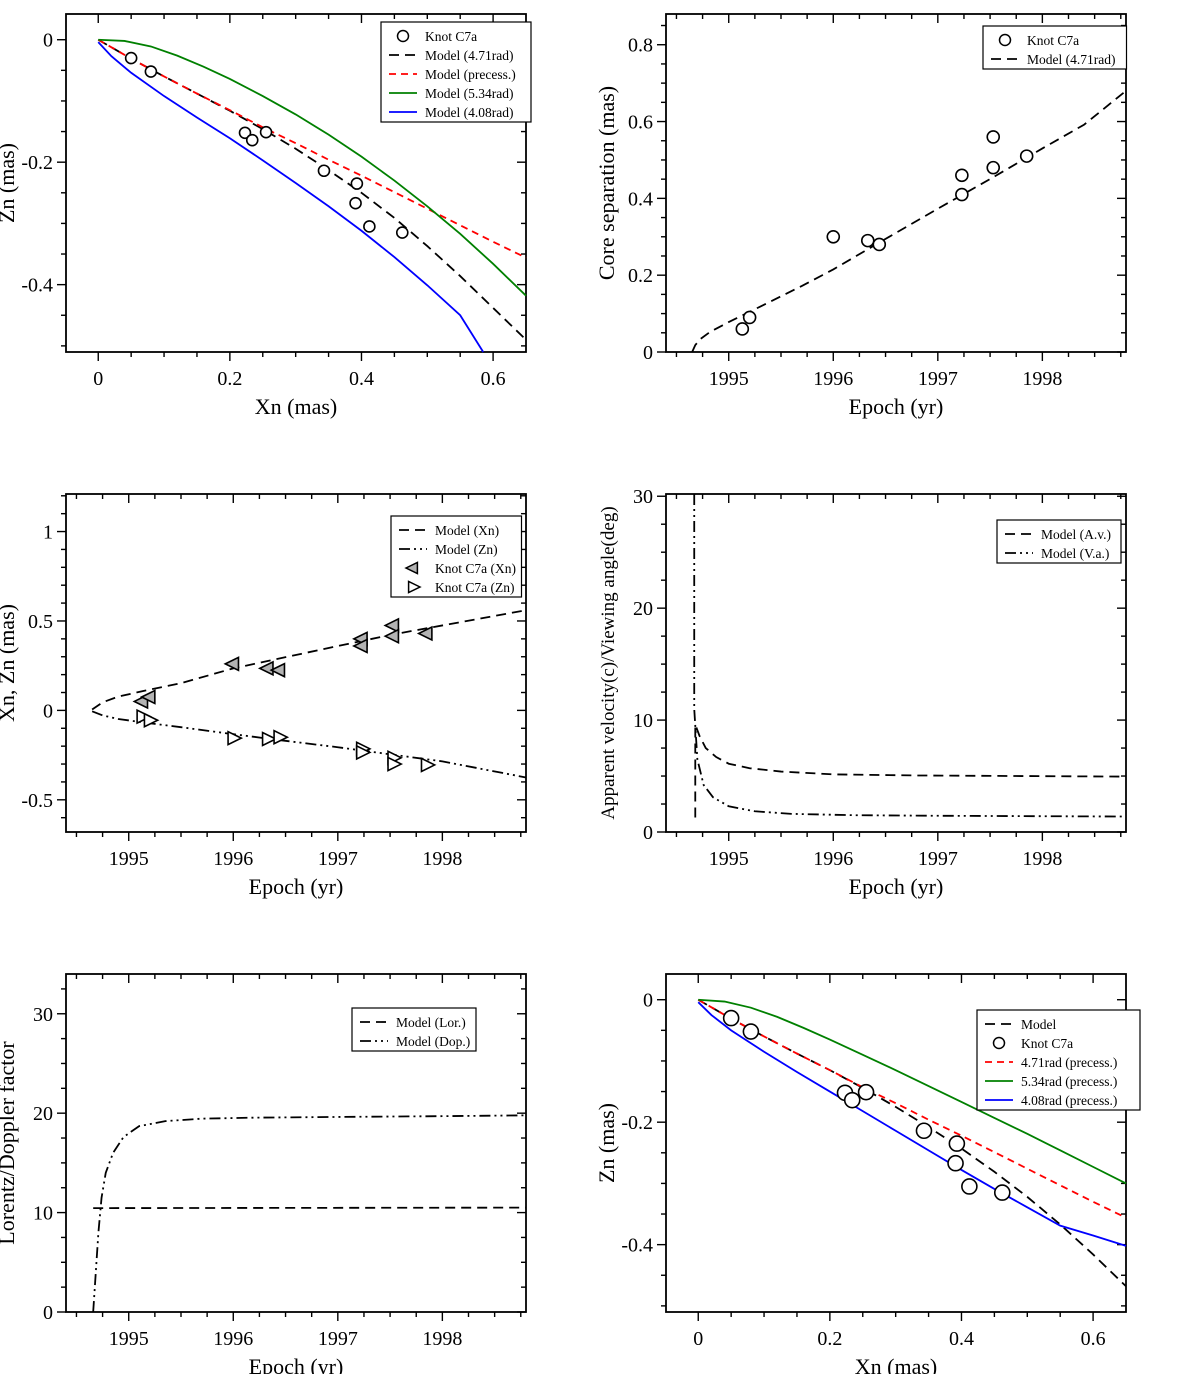 This screenshot has width=1200, height=1374. I want to click on legend: Model (A.v.) Model (V.a.), so click(1059, 541).